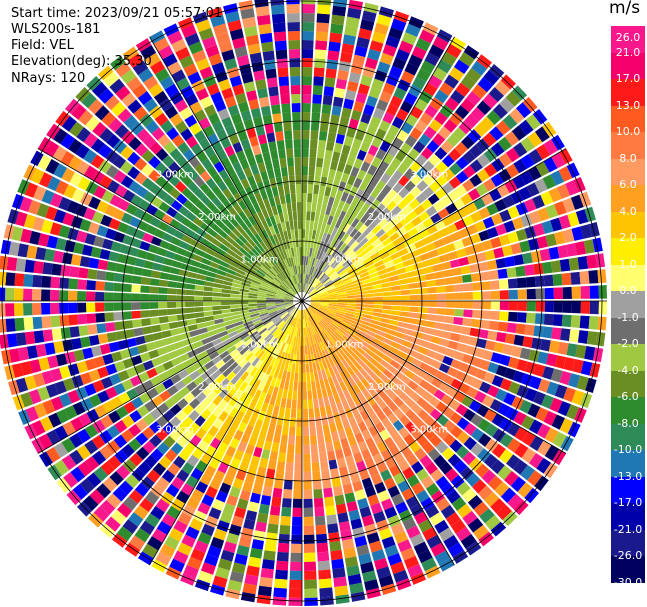 The image size is (647, 607). Describe the element at coordinates (226, 433) in the screenshot. I see `azimuth-line` at that location.